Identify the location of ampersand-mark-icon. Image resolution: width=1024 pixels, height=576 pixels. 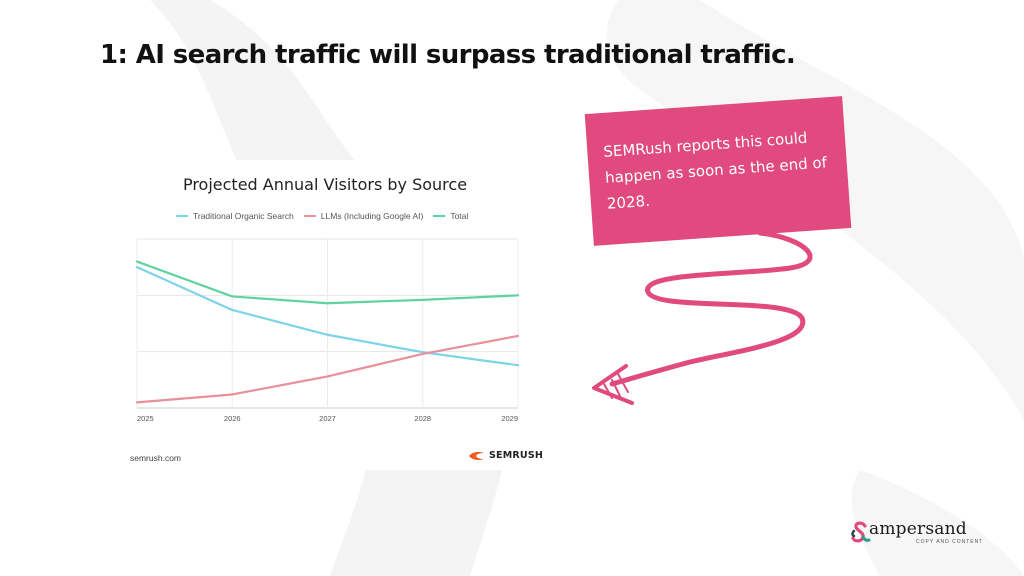
(861, 532).